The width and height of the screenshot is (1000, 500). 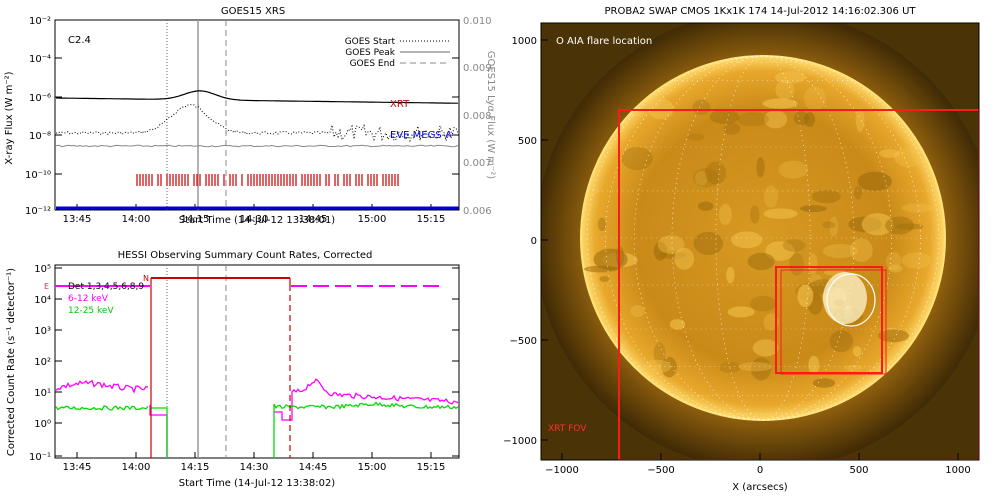 I want to click on hessi-y-tick-label: 10³, so click(x=42, y=331).